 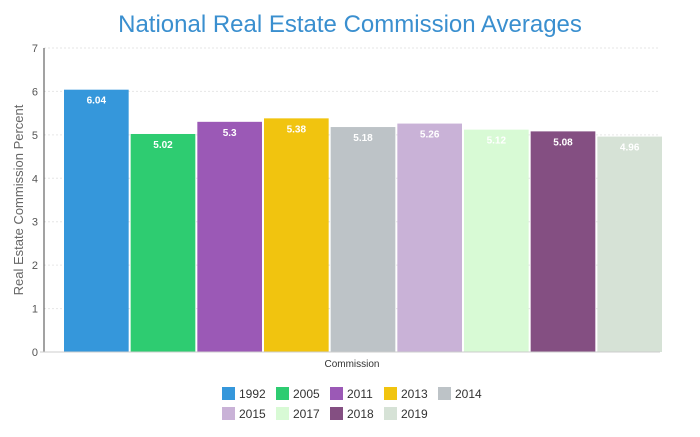 I want to click on legend-label: 2017, so click(x=306, y=414).